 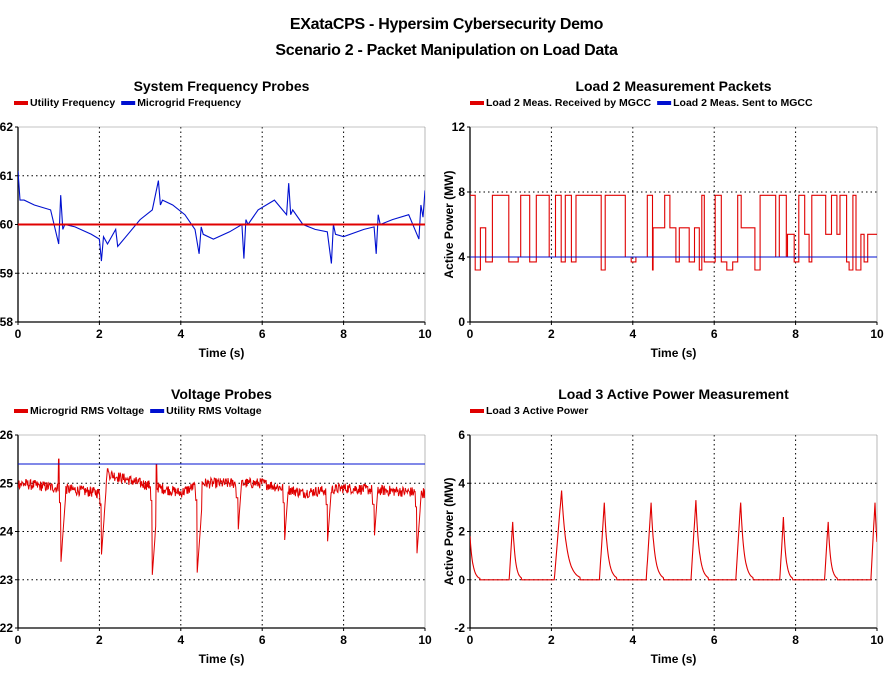 I want to click on chart-title: Voltage Probes, so click(x=221, y=394).